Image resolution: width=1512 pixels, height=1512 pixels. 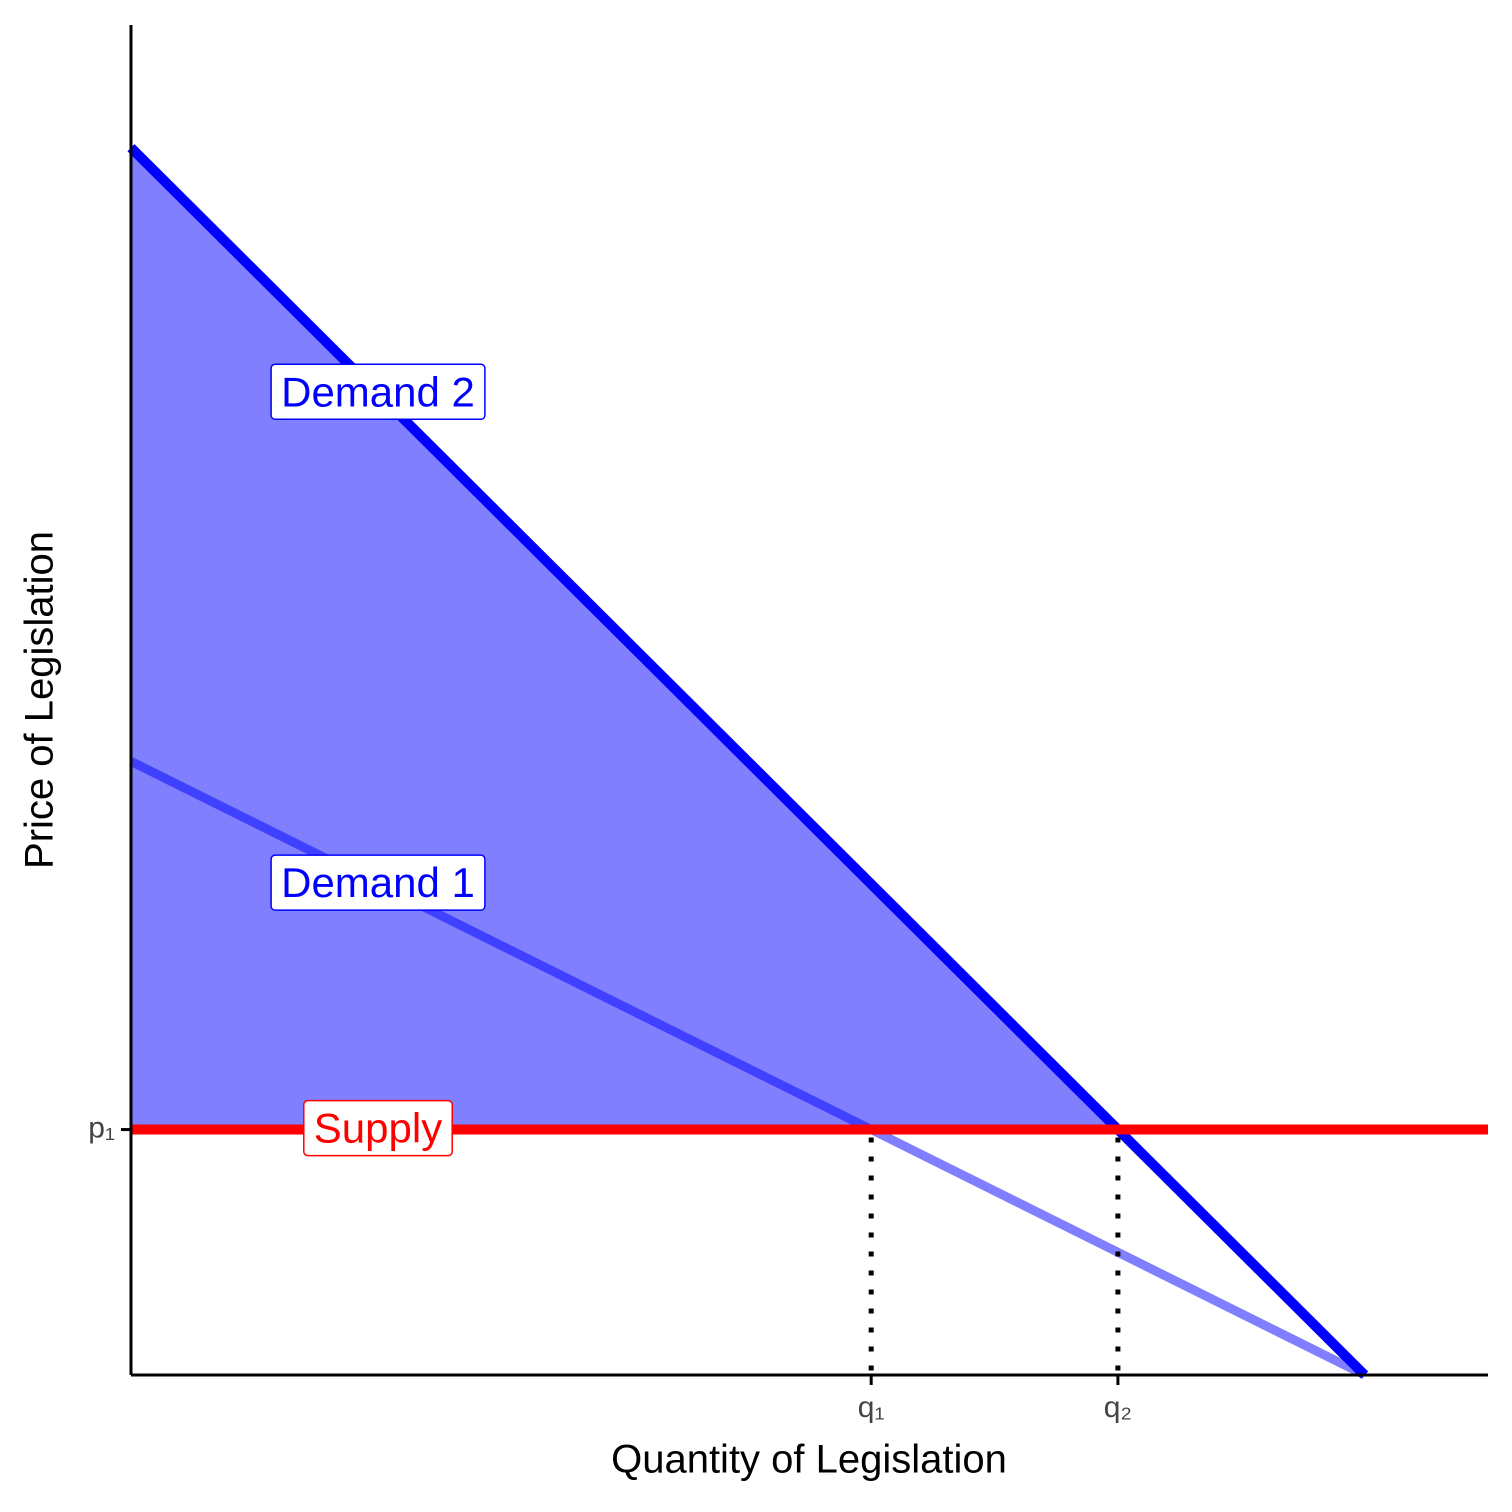 I want to click on y-tick-label: p₁, so click(x=101, y=1127).